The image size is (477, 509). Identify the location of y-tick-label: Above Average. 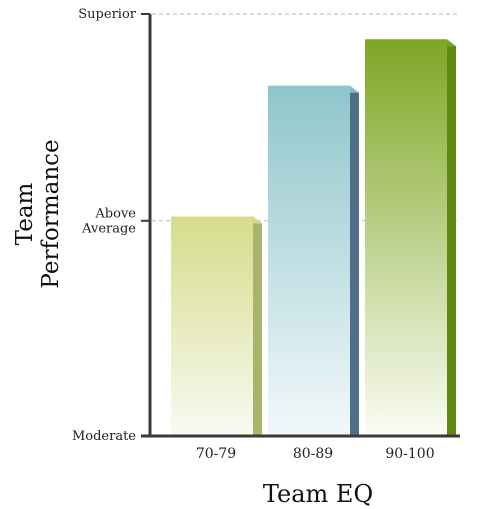
(108, 221).